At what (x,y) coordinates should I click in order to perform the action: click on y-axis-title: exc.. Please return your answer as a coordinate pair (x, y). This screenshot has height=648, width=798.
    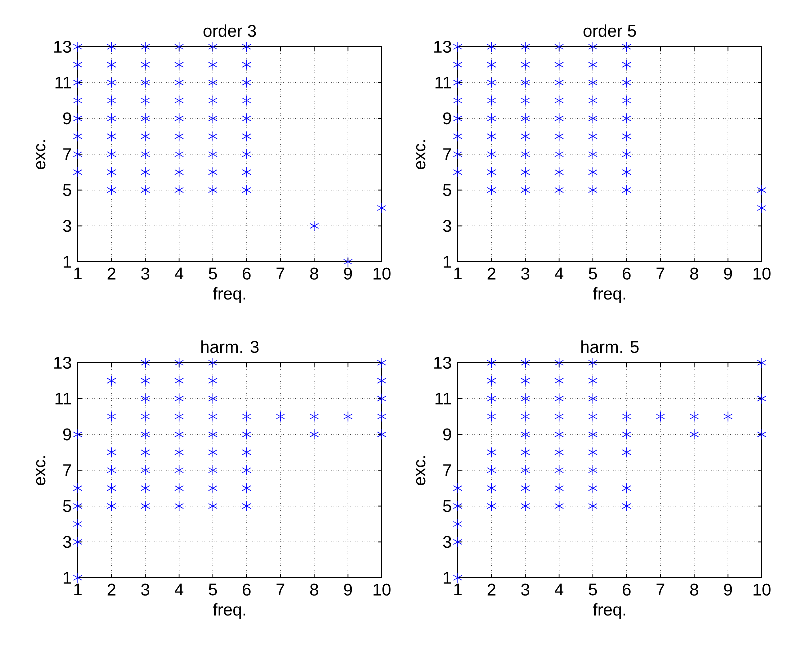
    Looking at the image, I should click on (41, 471).